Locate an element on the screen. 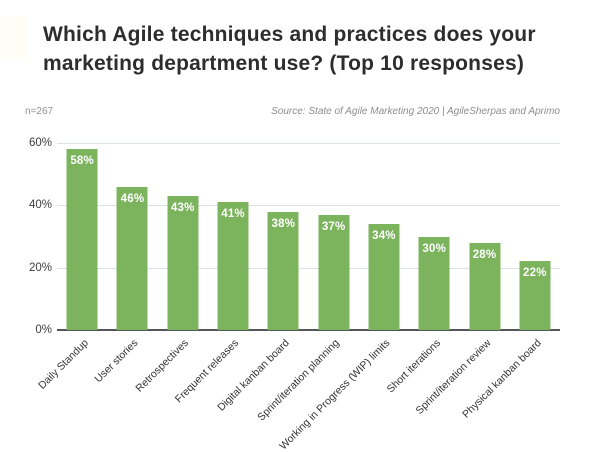  gridline-60% is located at coordinates (308, 143).